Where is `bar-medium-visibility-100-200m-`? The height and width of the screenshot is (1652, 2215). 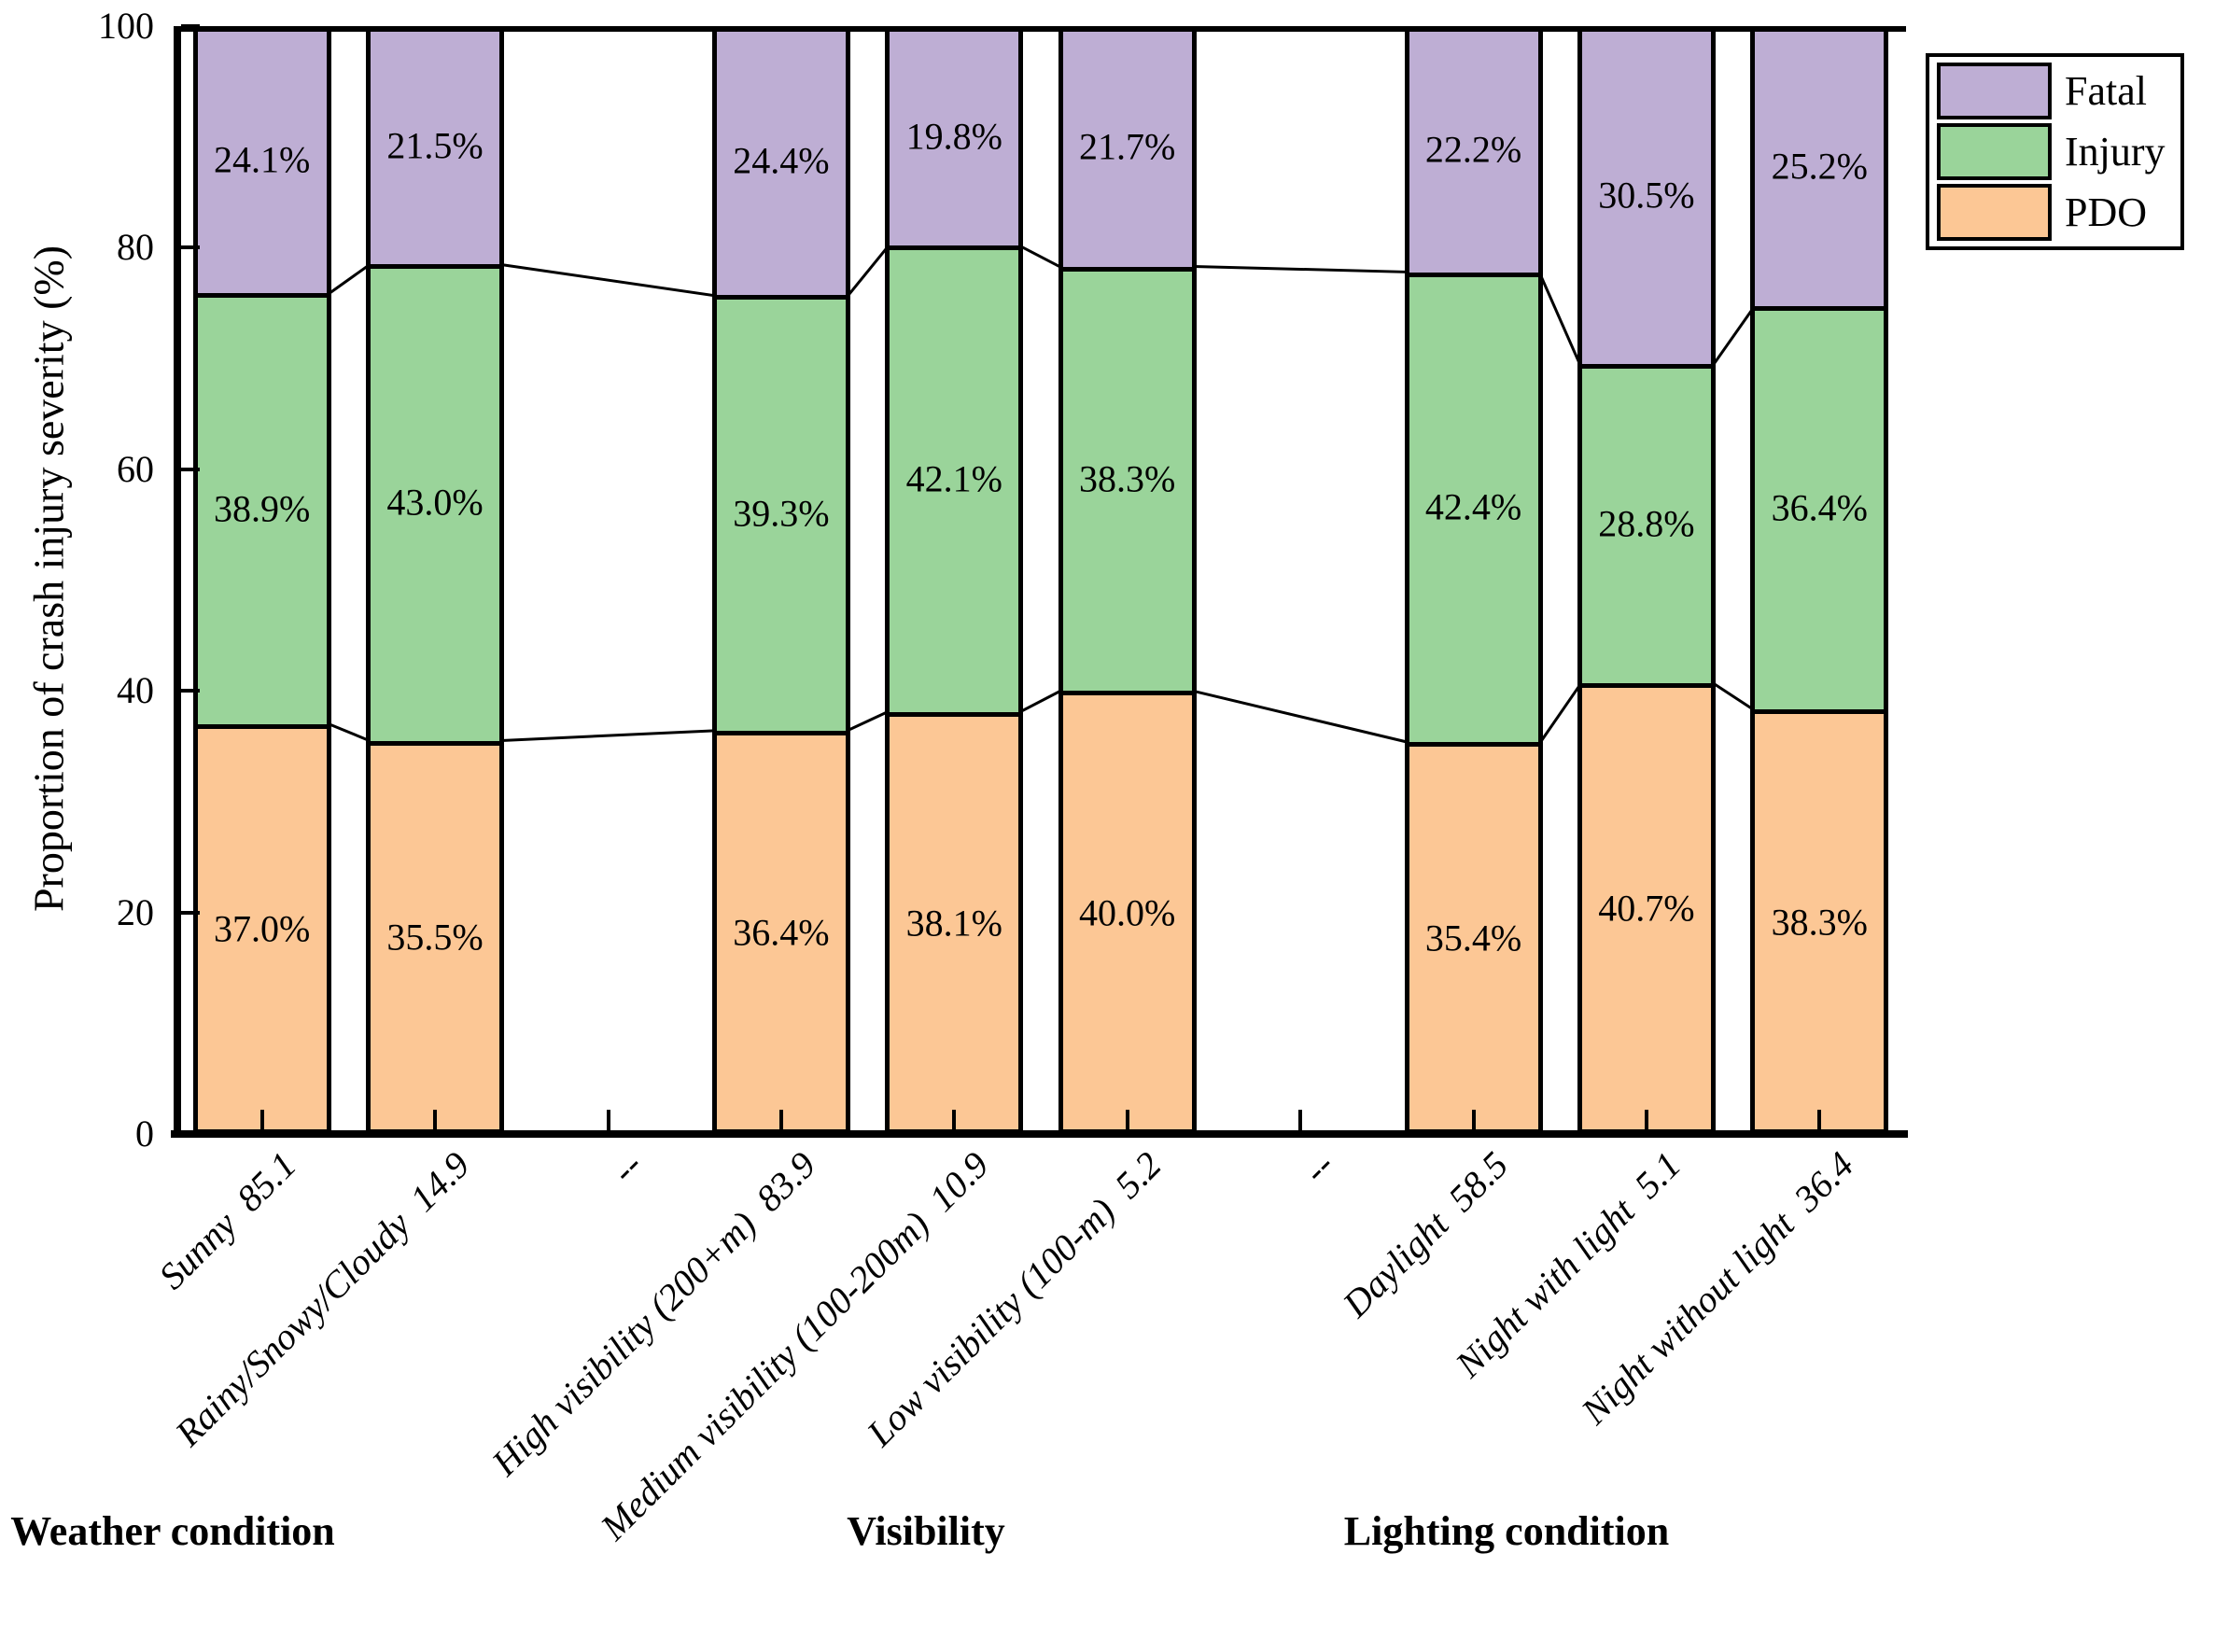
bar-medium-visibility-100-200m- is located at coordinates (954, 580).